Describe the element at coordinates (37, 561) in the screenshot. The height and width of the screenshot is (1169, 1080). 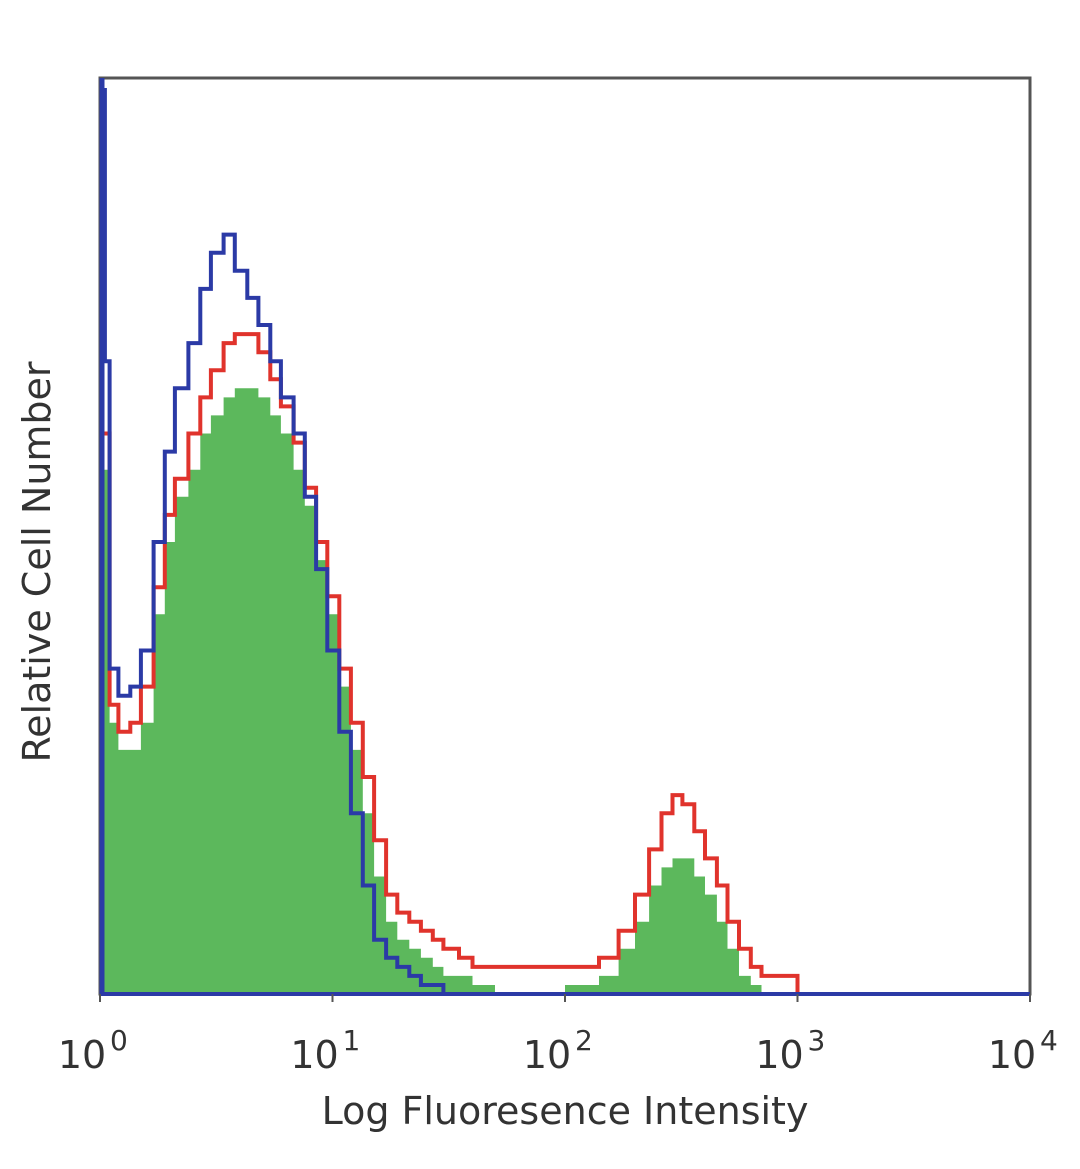
I see `y-axis-title: Relative Cell Number` at that location.